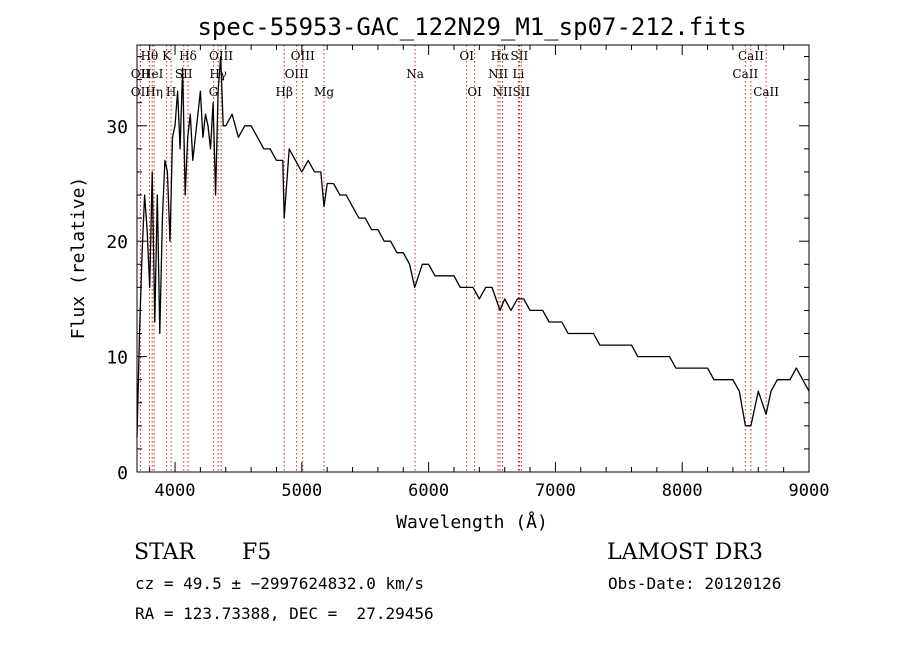  What do you see at coordinates (284, 613) in the screenshot?
I see `coordinates-text: RA = 123.73388, DEC = 27.29456` at bounding box center [284, 613].